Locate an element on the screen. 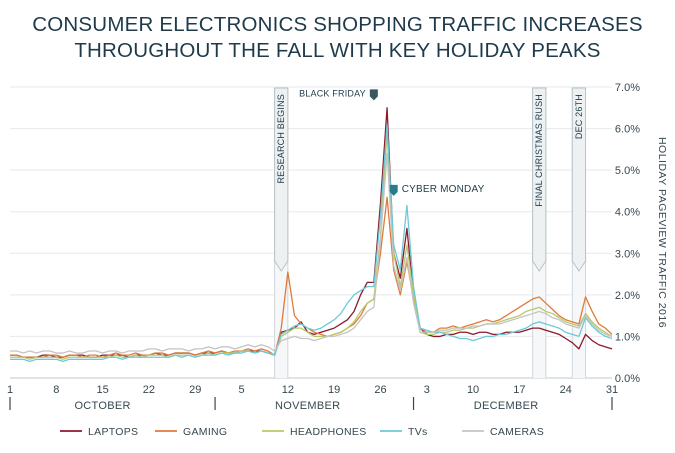 The width and height of the screenshot is (675, 453). legend: LAPTOPS GAMING HEADPHONES TVs CAMERAS is located at coordinates (302, 432).